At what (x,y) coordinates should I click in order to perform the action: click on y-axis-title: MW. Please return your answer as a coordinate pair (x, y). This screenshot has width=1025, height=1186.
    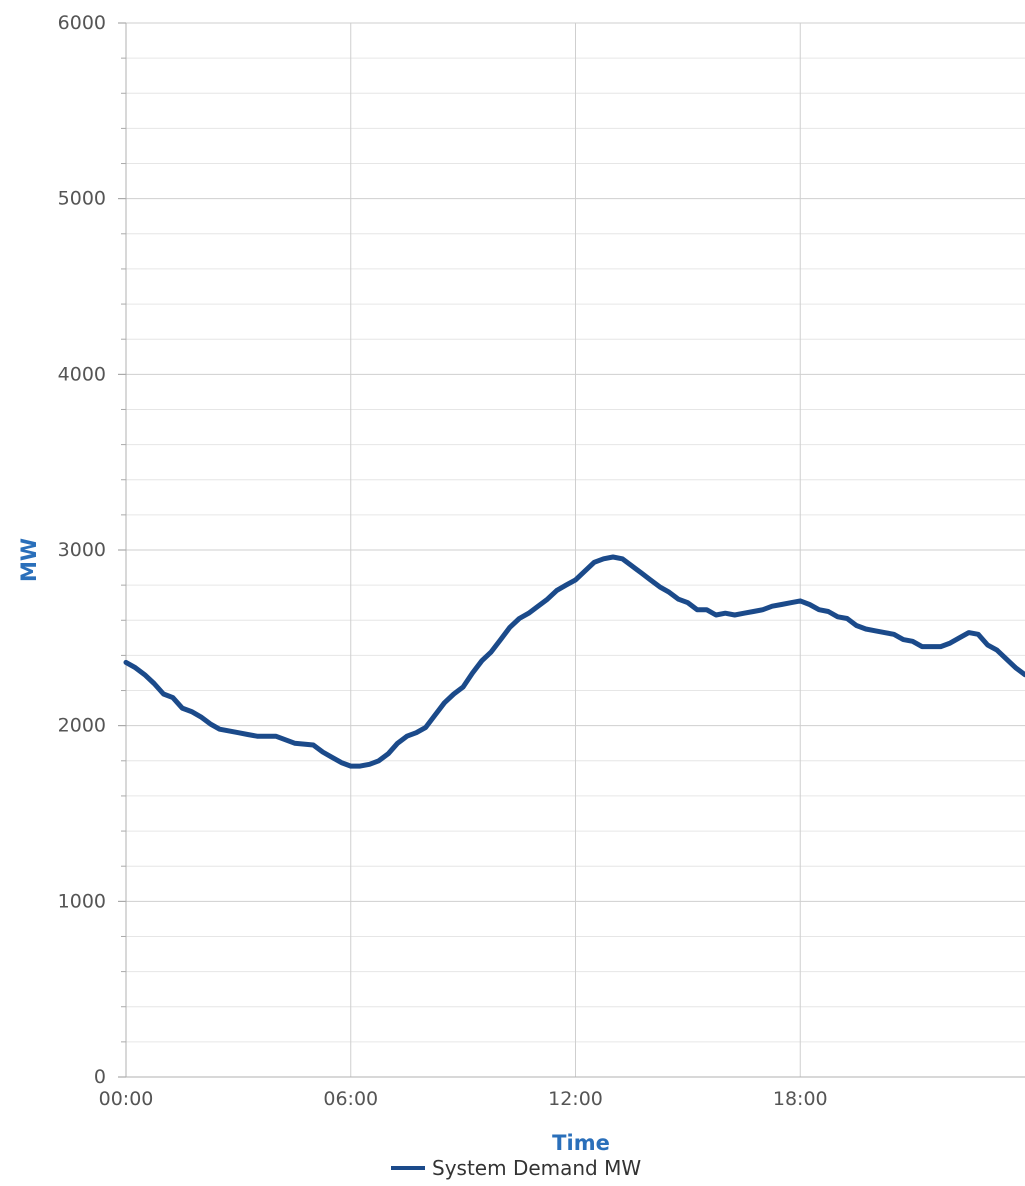
    Looking at the image, I should click on (29, 560).